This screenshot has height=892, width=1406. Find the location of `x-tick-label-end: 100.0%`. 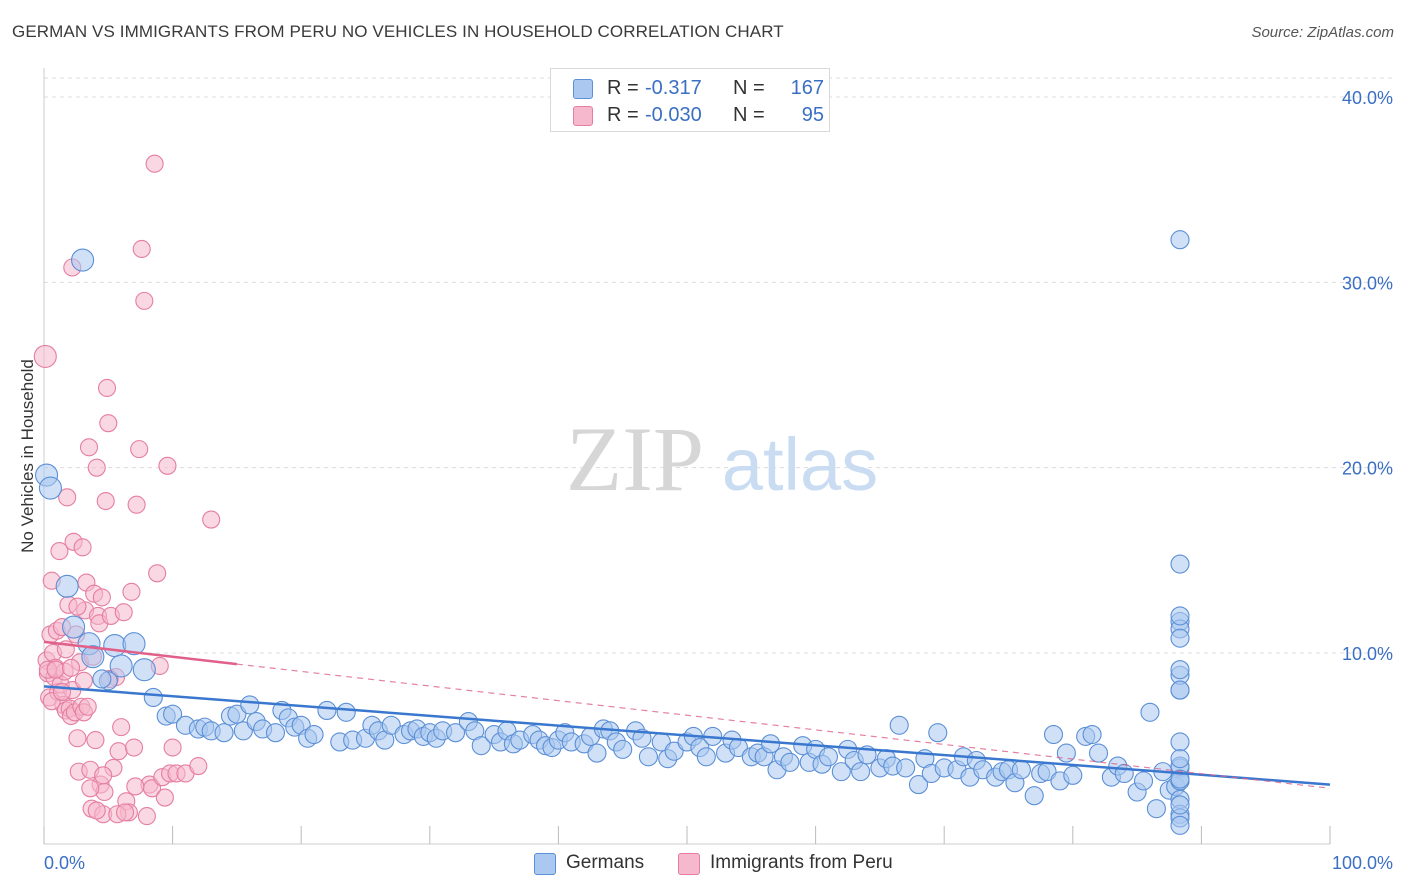

x-tick-label-end: 100.0% is located at coordinates (1362, 863).